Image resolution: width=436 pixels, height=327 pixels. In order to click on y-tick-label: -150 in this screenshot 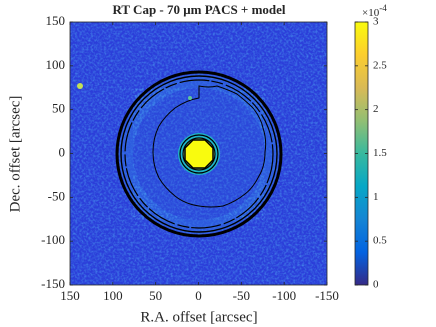, I will do `click(53, 283)`.